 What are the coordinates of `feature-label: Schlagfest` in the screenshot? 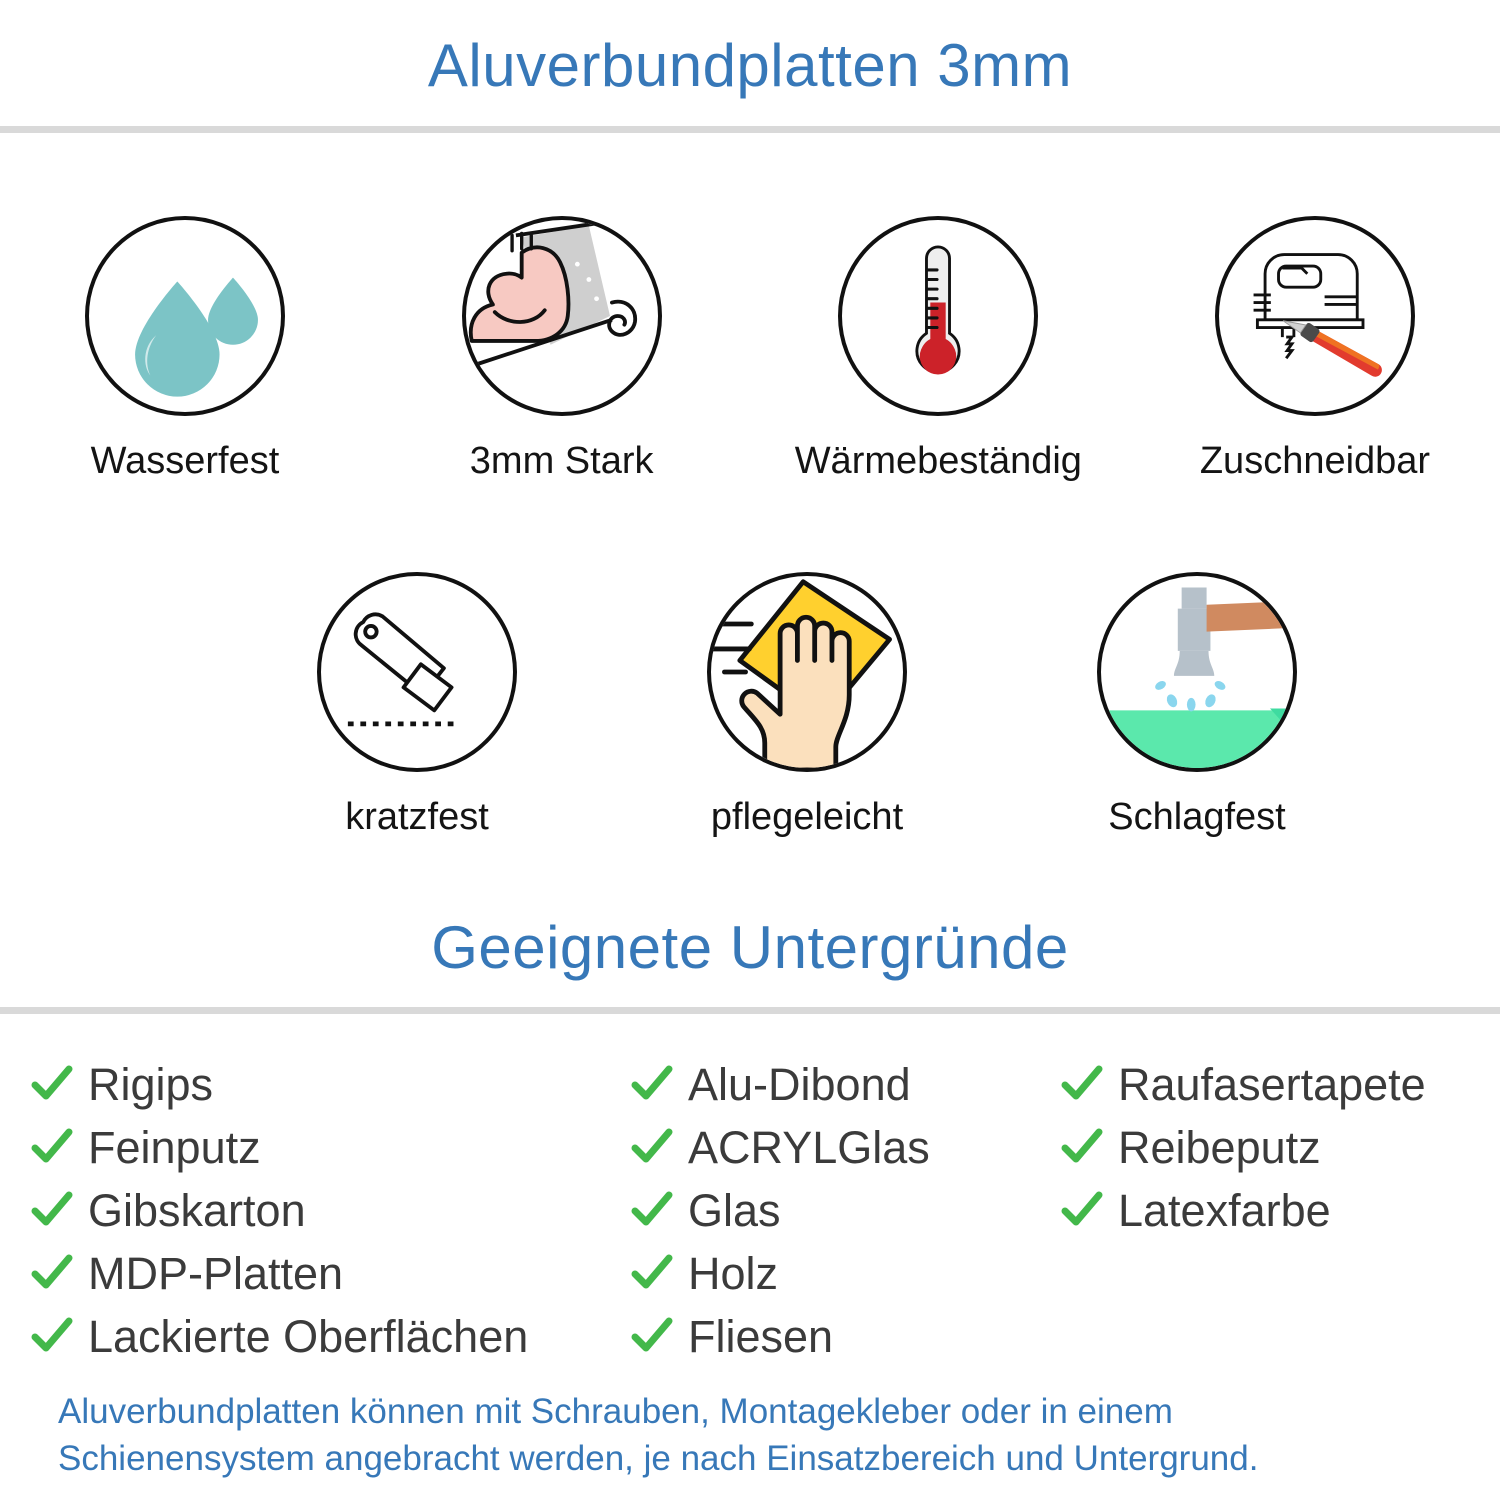 It's located at (1197, 817).